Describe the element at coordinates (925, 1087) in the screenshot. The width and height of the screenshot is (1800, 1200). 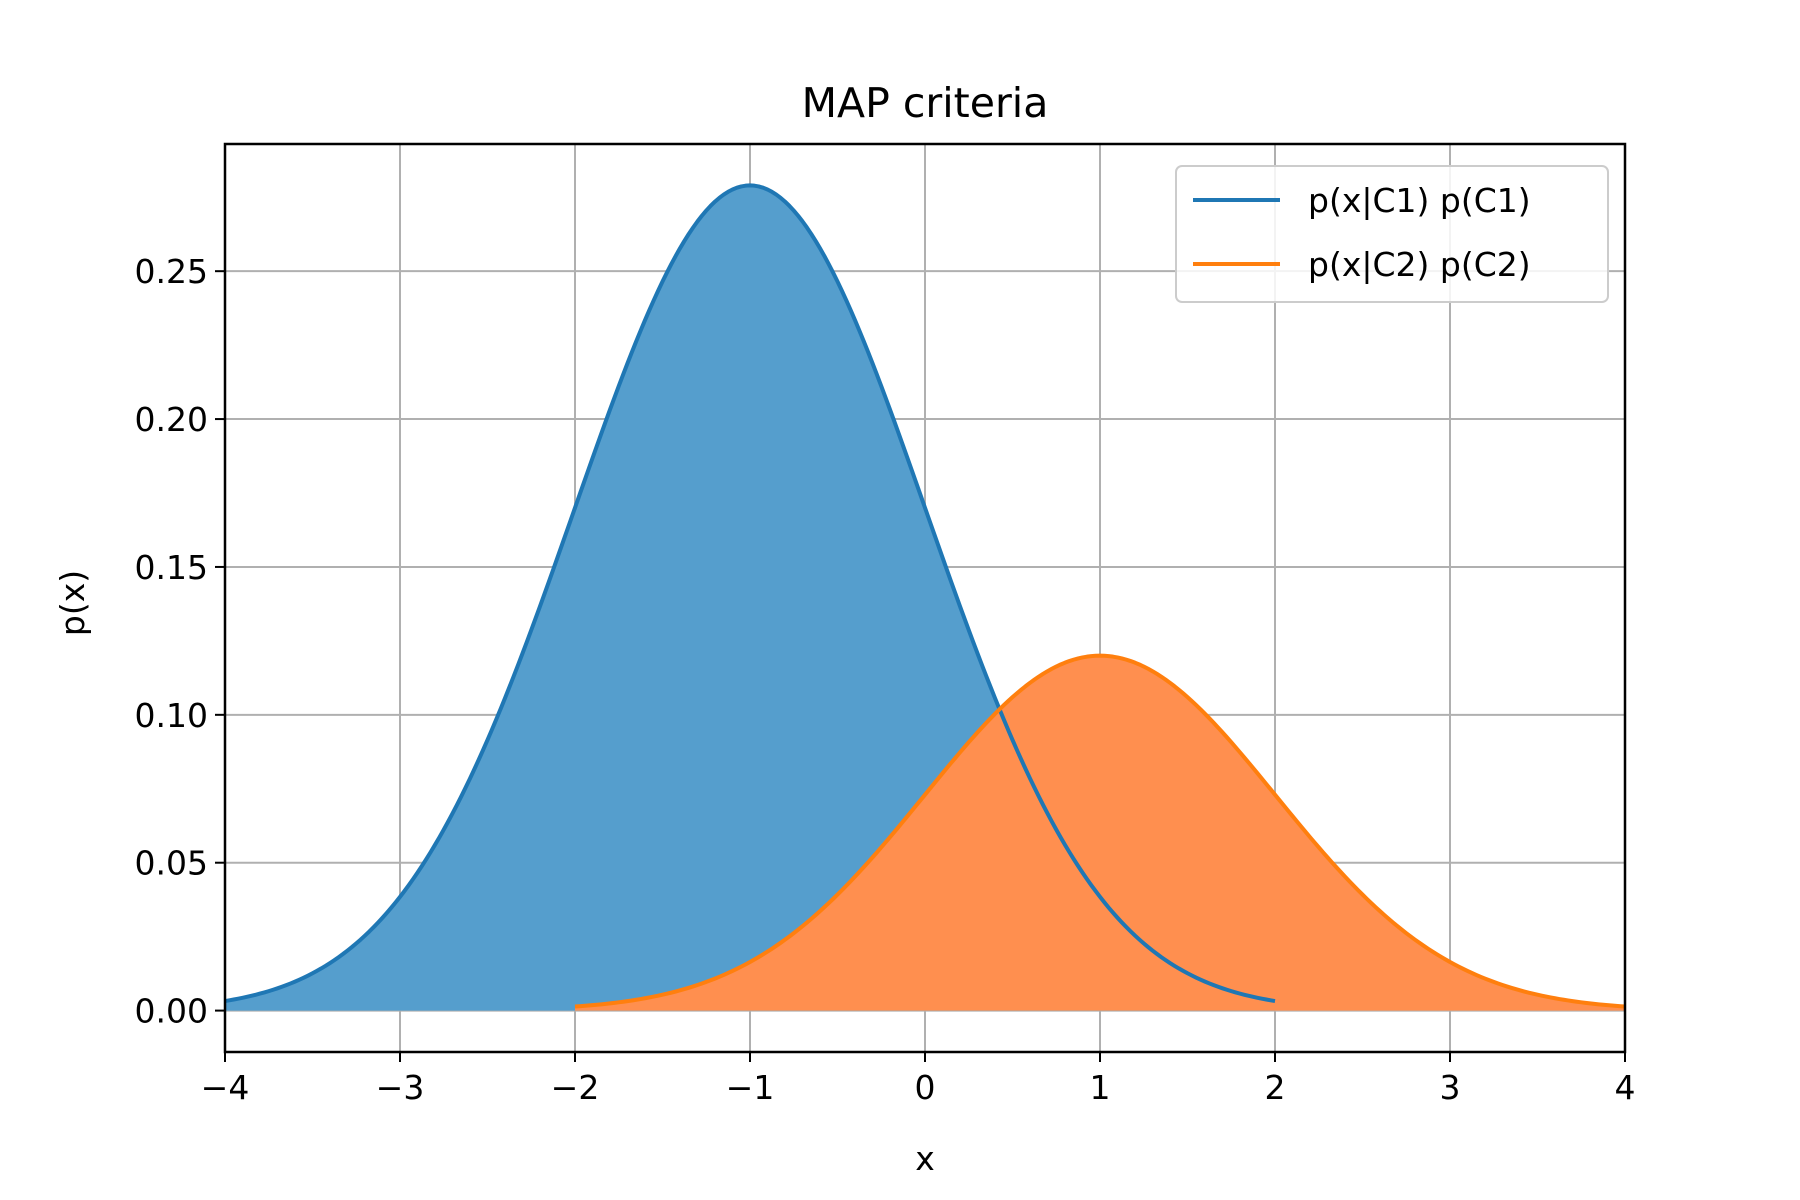
I see `x-tick-label: 0` at that location.